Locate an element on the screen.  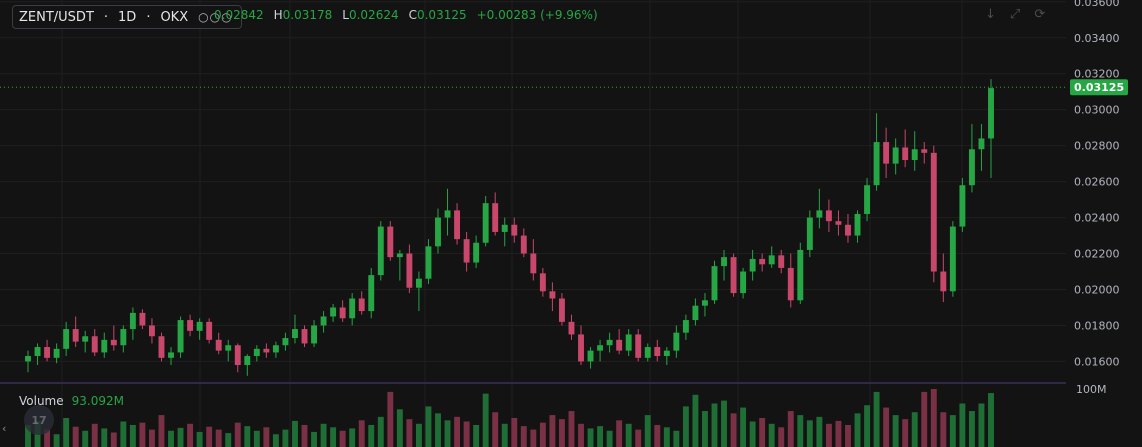
close-value: 0.03125 is located at coordinates (441, 15).